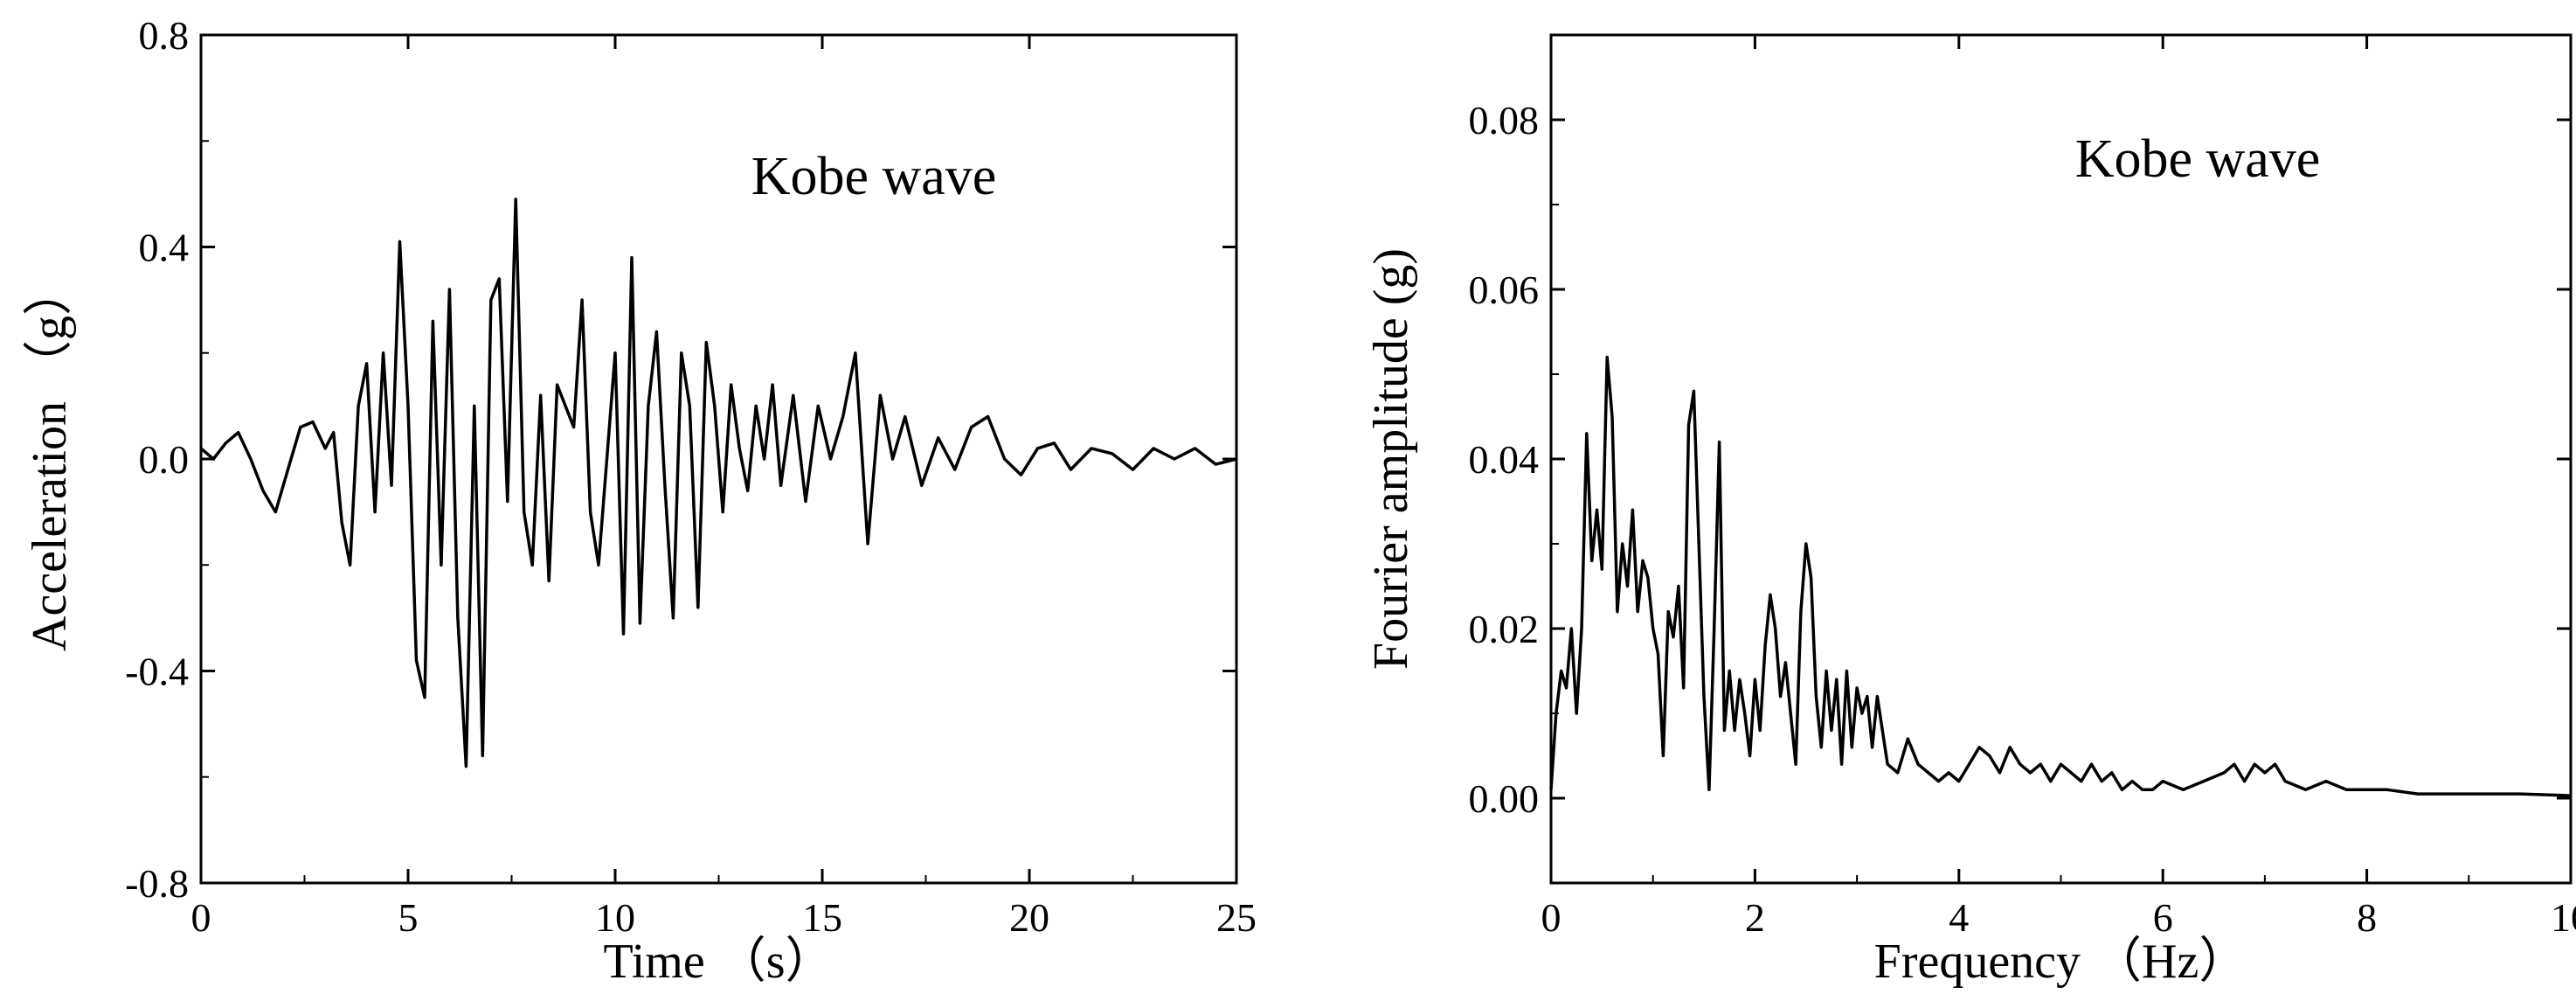 The image size is (2576, 1008). Describe the element at coordinates (1504, 120) in the screenshot. I see `y-tick-label: 0.08` at that location.